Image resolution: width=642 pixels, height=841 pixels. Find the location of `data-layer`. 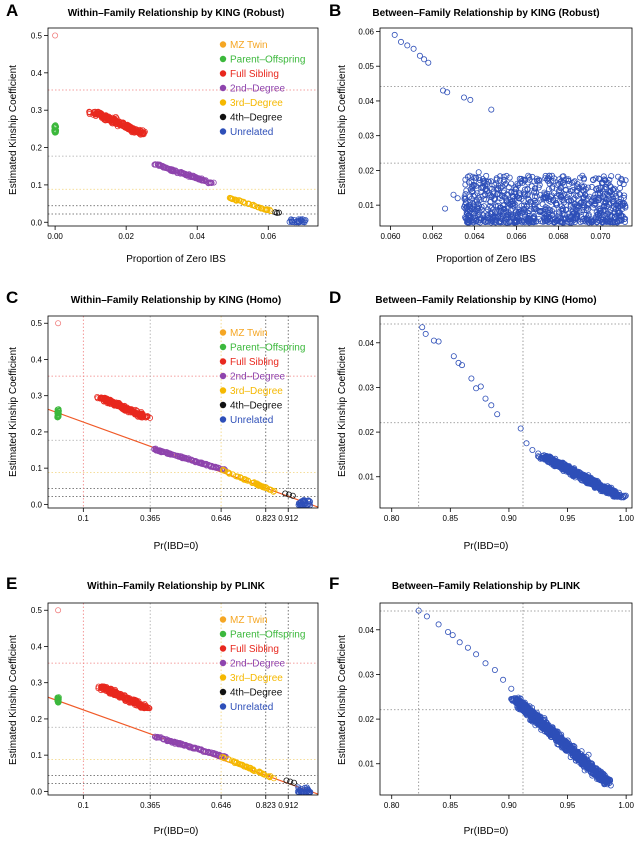

data-layer is located at coordinates (506, 128).